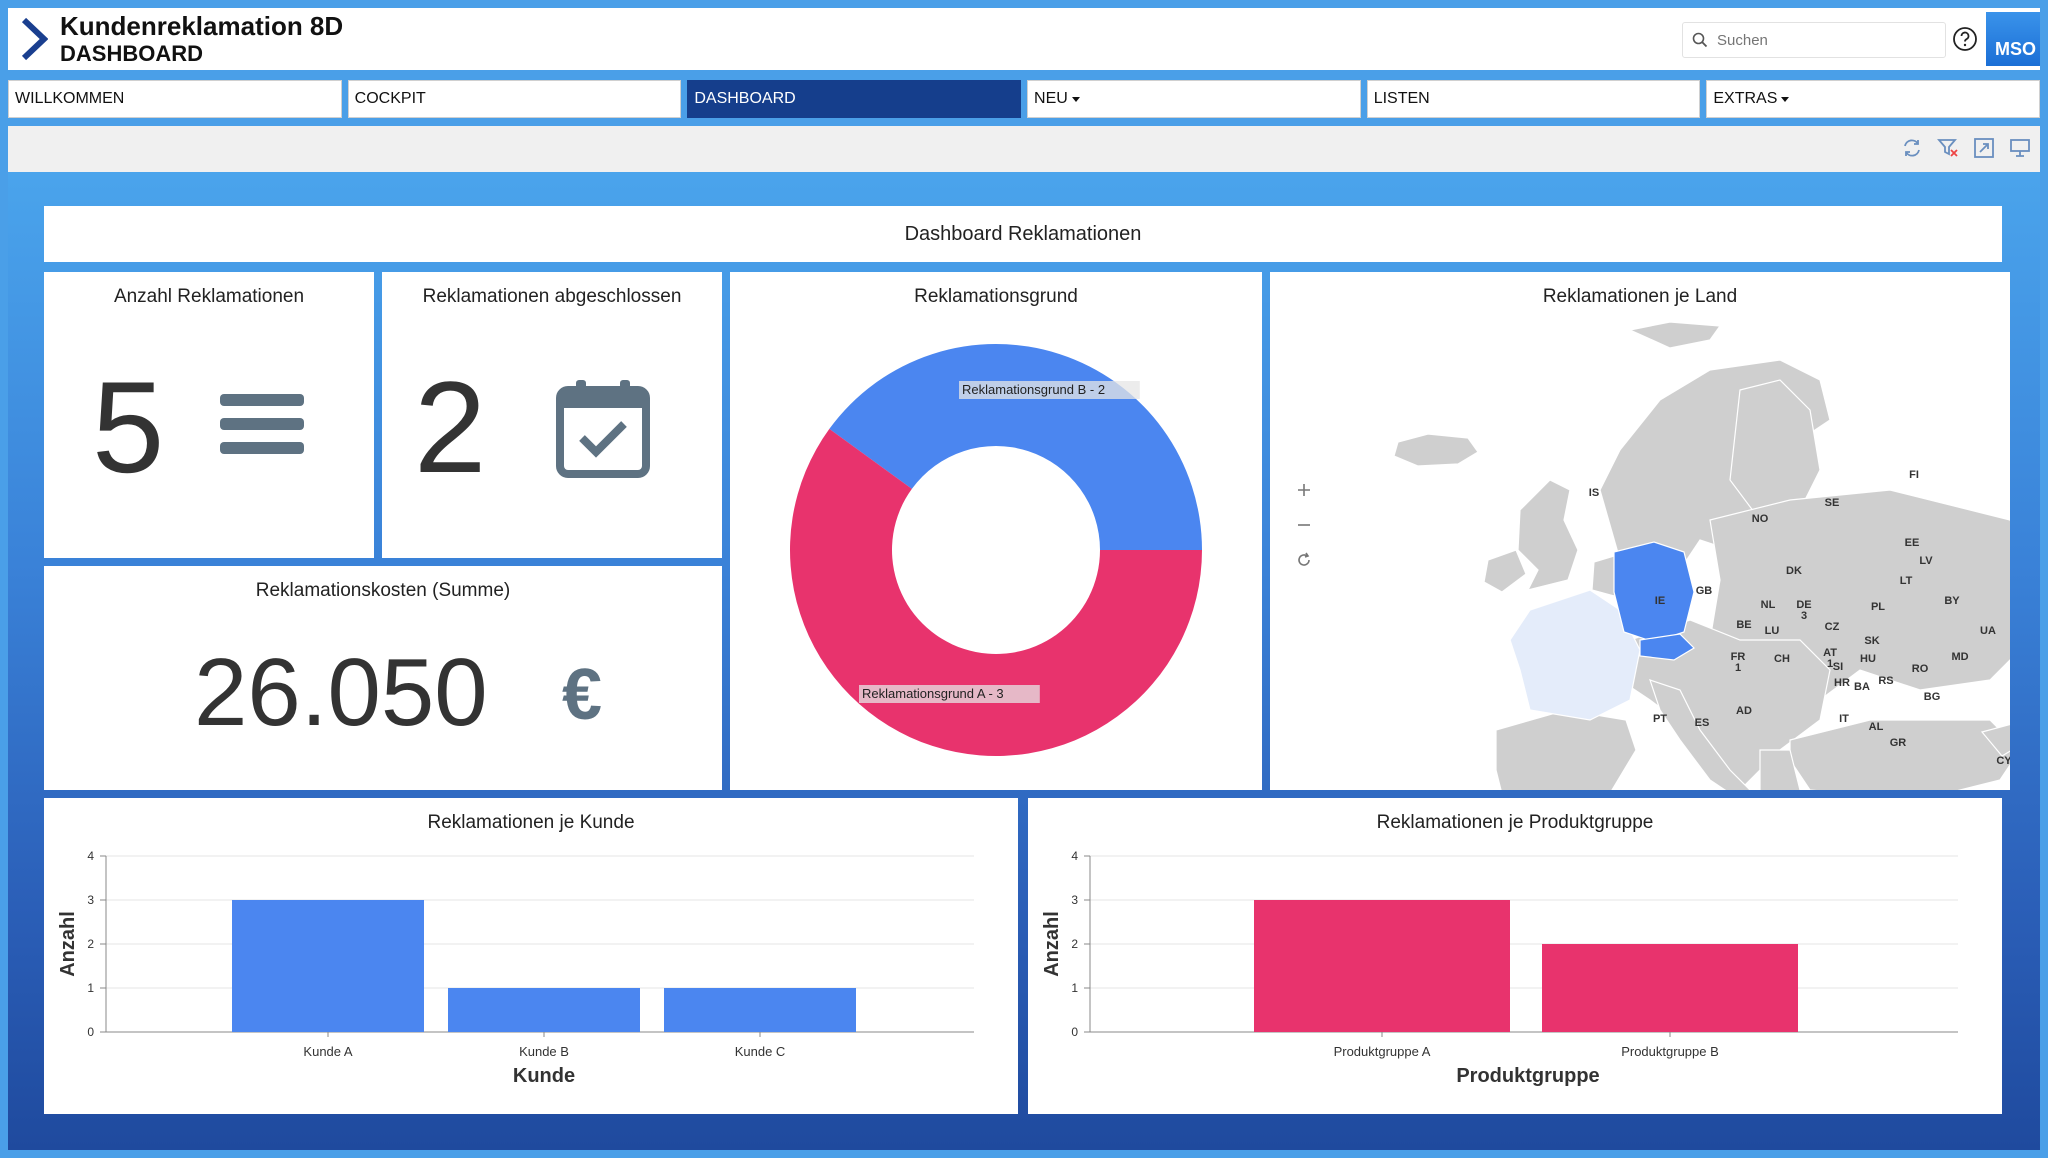 Image resolution: width=2048 pixels, height=1158 pixels. What do you see at coordinates (933, 693) in the screenshot?
I see `donut-data-label: Reklamationsgrund A - 3` at bounding box center [933, 693].